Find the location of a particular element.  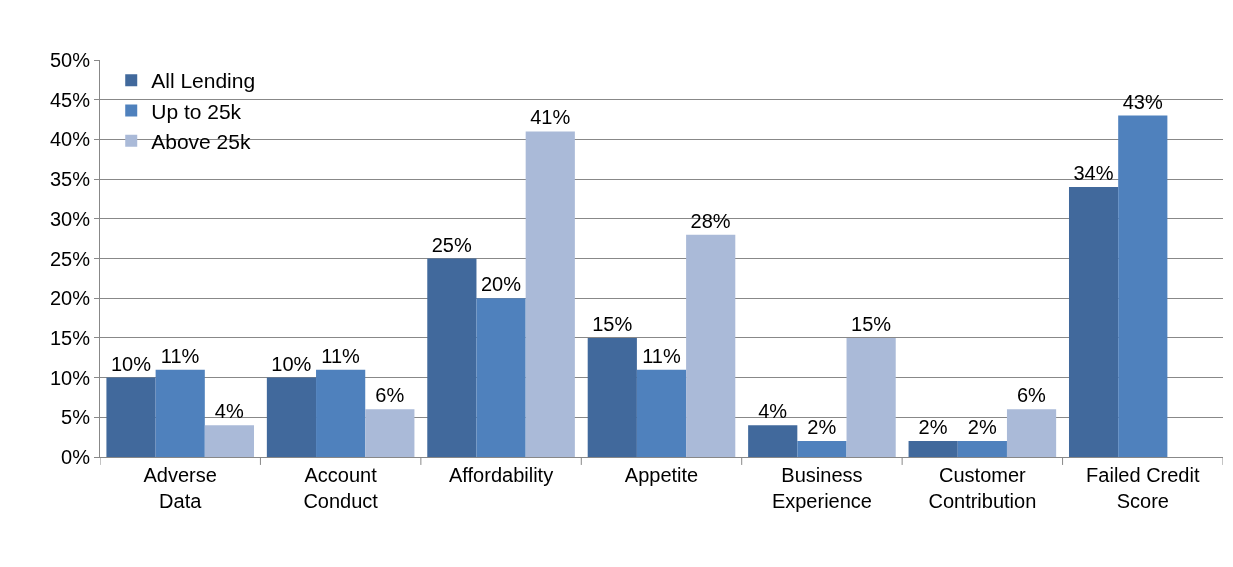

data-label: 20% is located at coordinates (501, 284).